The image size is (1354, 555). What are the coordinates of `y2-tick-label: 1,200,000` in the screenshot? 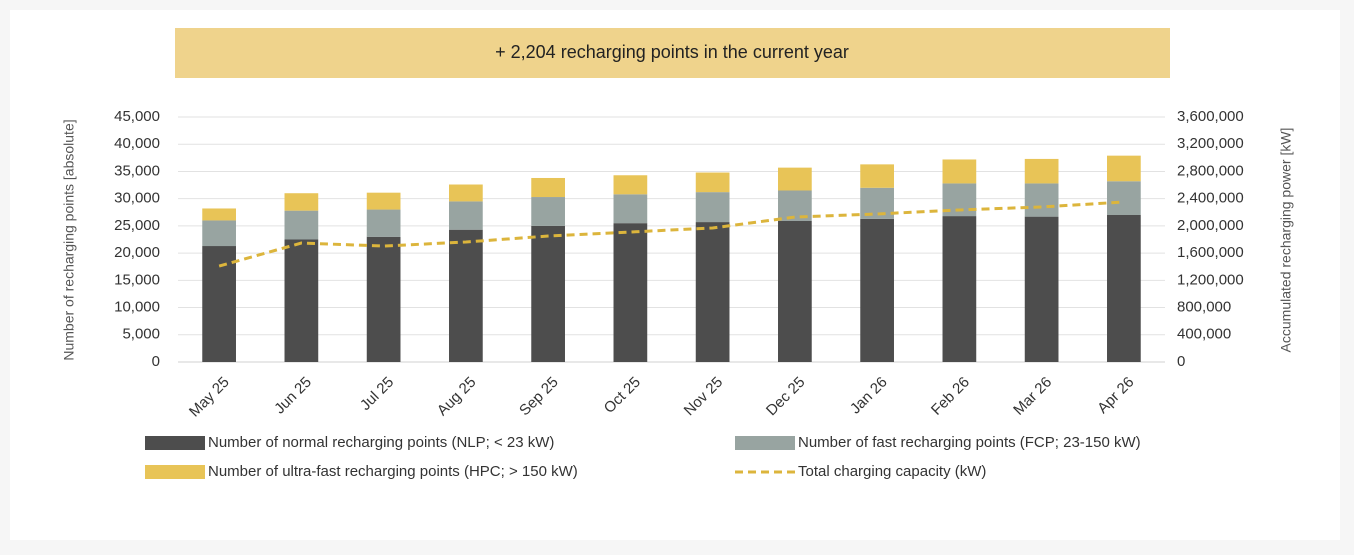 It's located at (1210, 279).